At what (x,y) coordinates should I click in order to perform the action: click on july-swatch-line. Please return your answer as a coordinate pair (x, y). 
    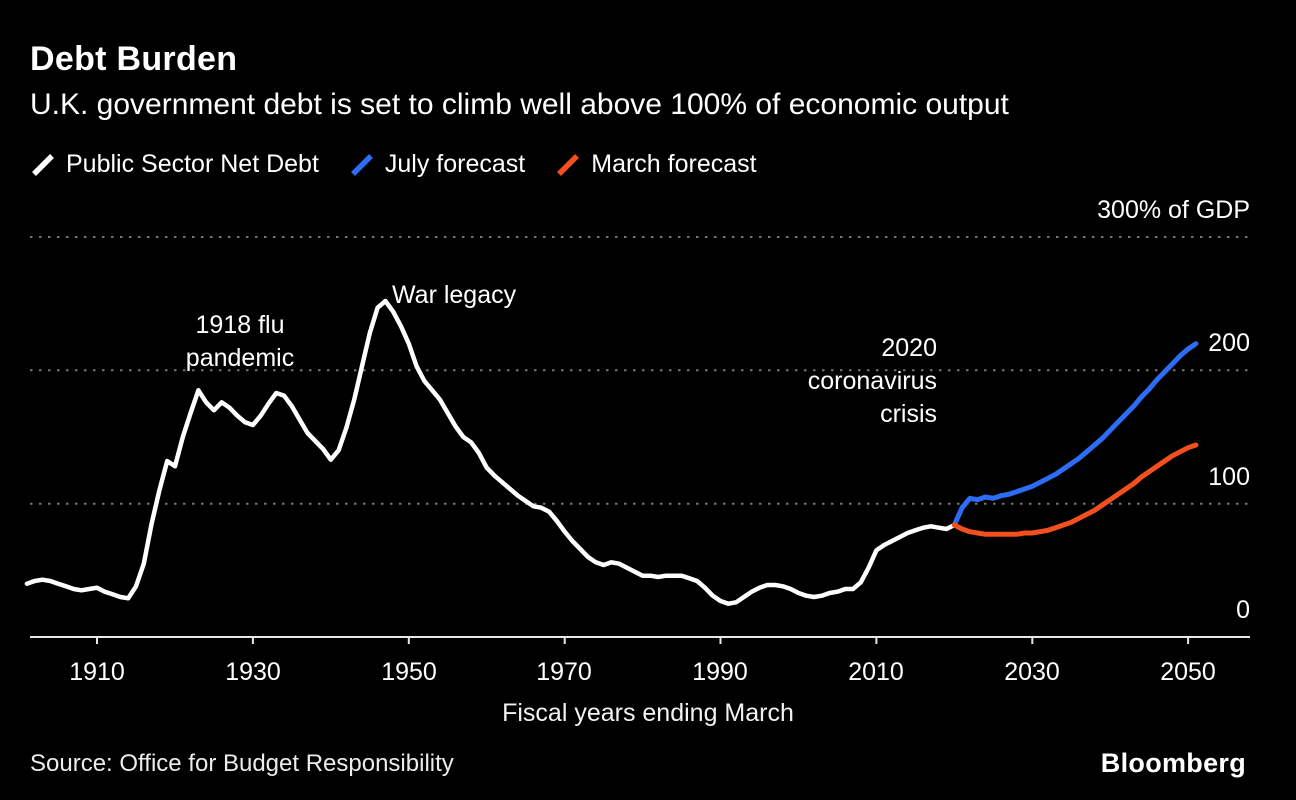
    Looking at the image, I should click on (361, 164).